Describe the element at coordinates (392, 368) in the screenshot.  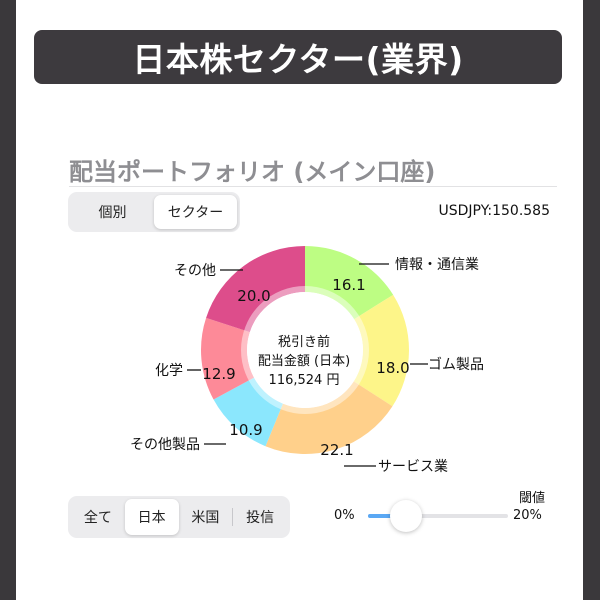
I see `slice-value-label-1: 18.0` at that location.